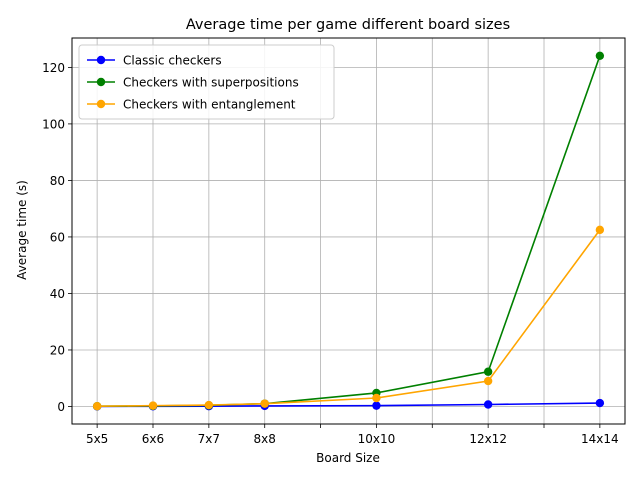 This screenshot has width=640, height=480. What do you see at coordinates (265, 439) in the screenshot?
I see `x-tick-label: 8x8` at bounding box center [265, 439].